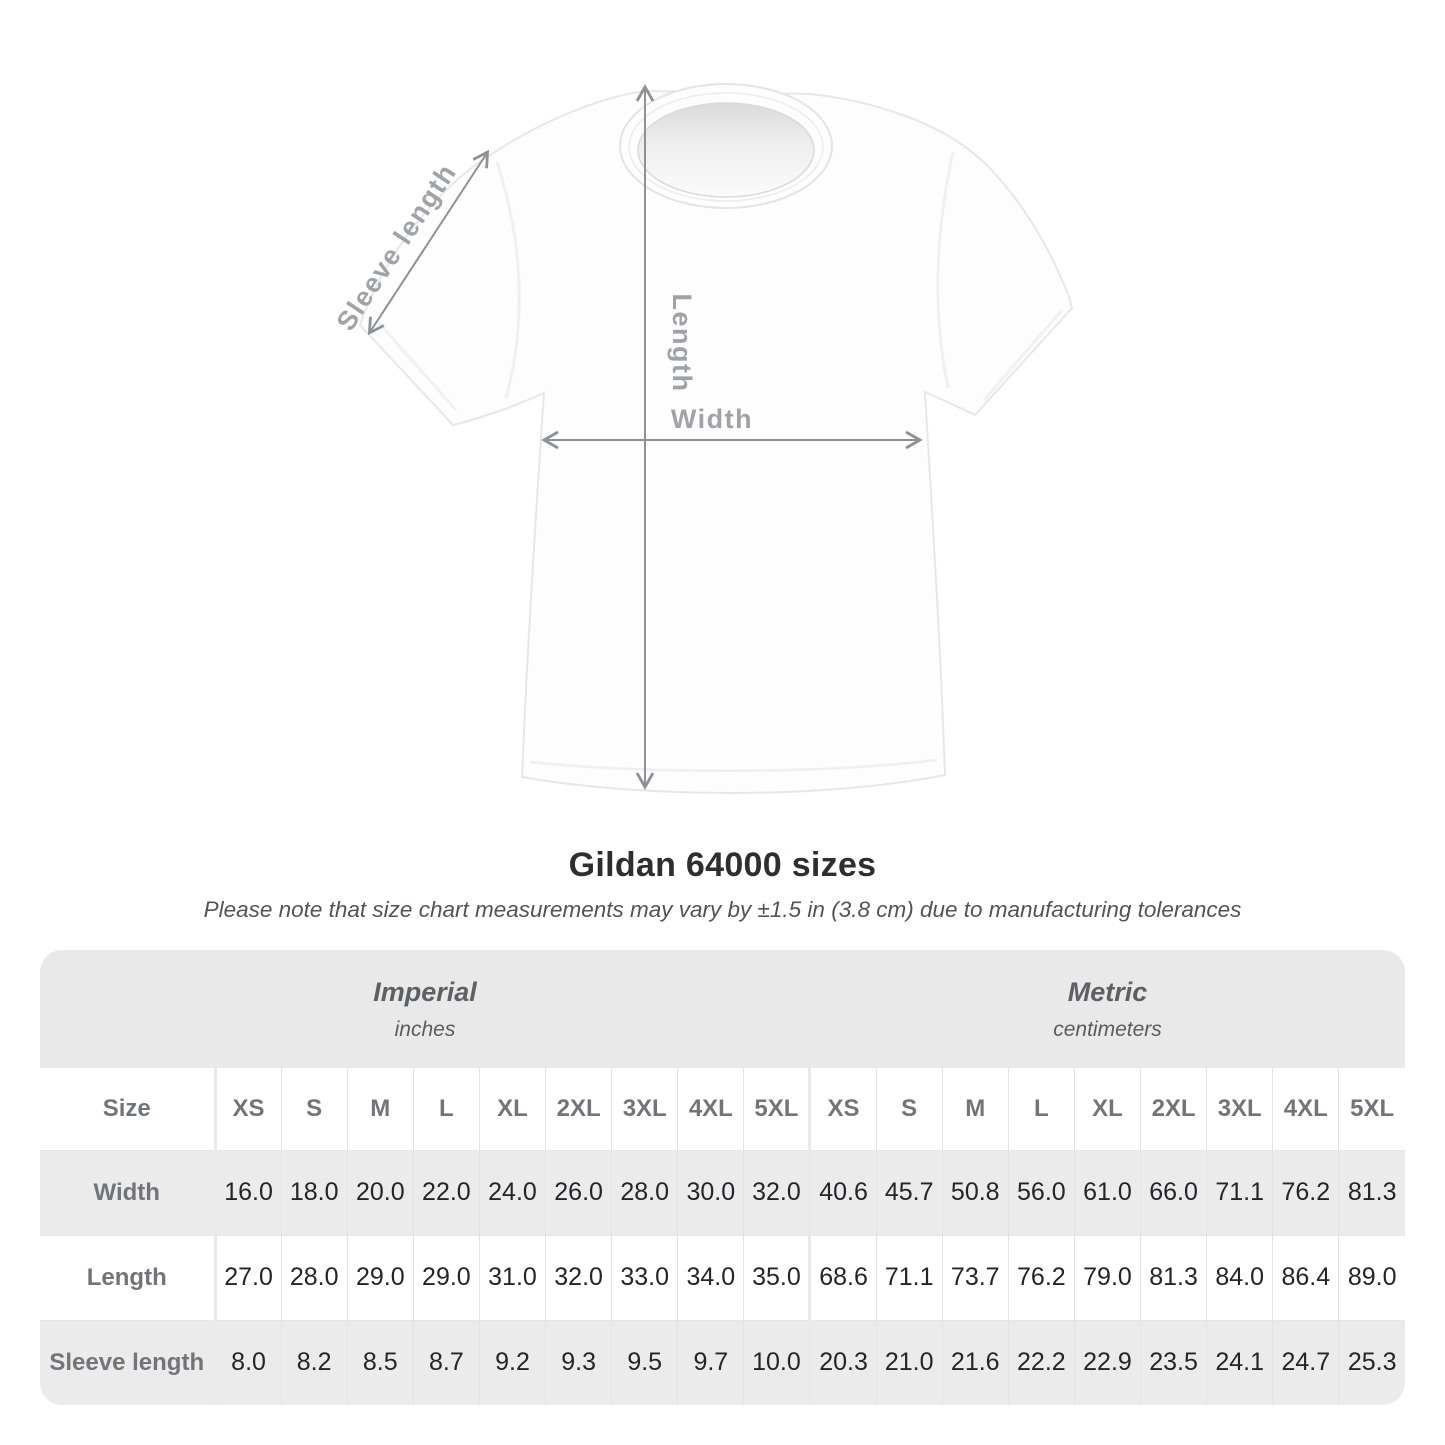 The image size is (1445, 1445). I want to click on table-cell: 24.1, so click(1239, 1362).